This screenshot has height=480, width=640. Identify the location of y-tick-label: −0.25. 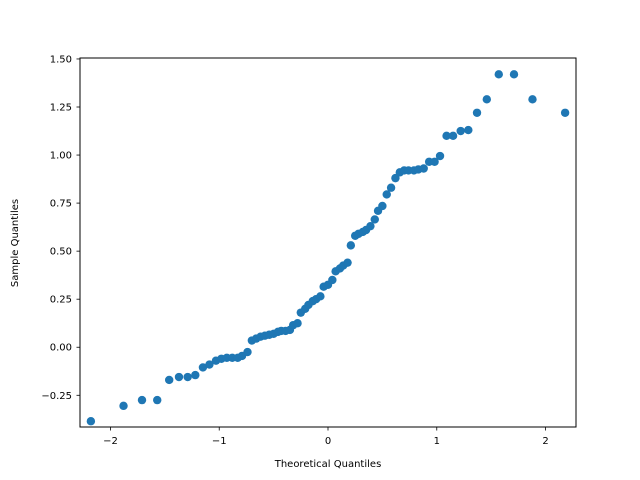
(56, 396).